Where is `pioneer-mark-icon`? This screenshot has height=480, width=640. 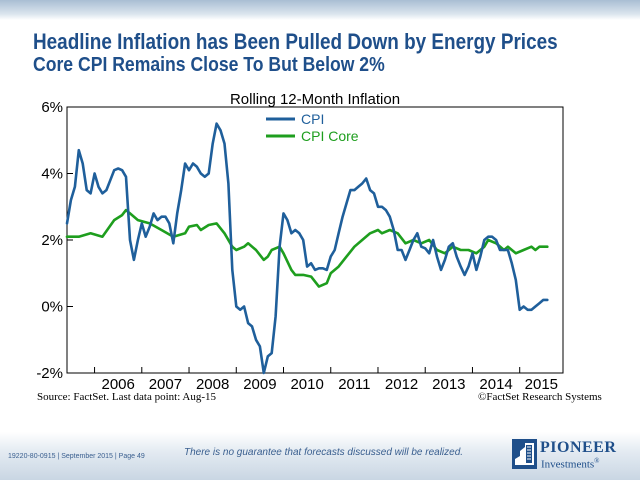 pioneer-mark-icon is located at coordinates (524, 454).